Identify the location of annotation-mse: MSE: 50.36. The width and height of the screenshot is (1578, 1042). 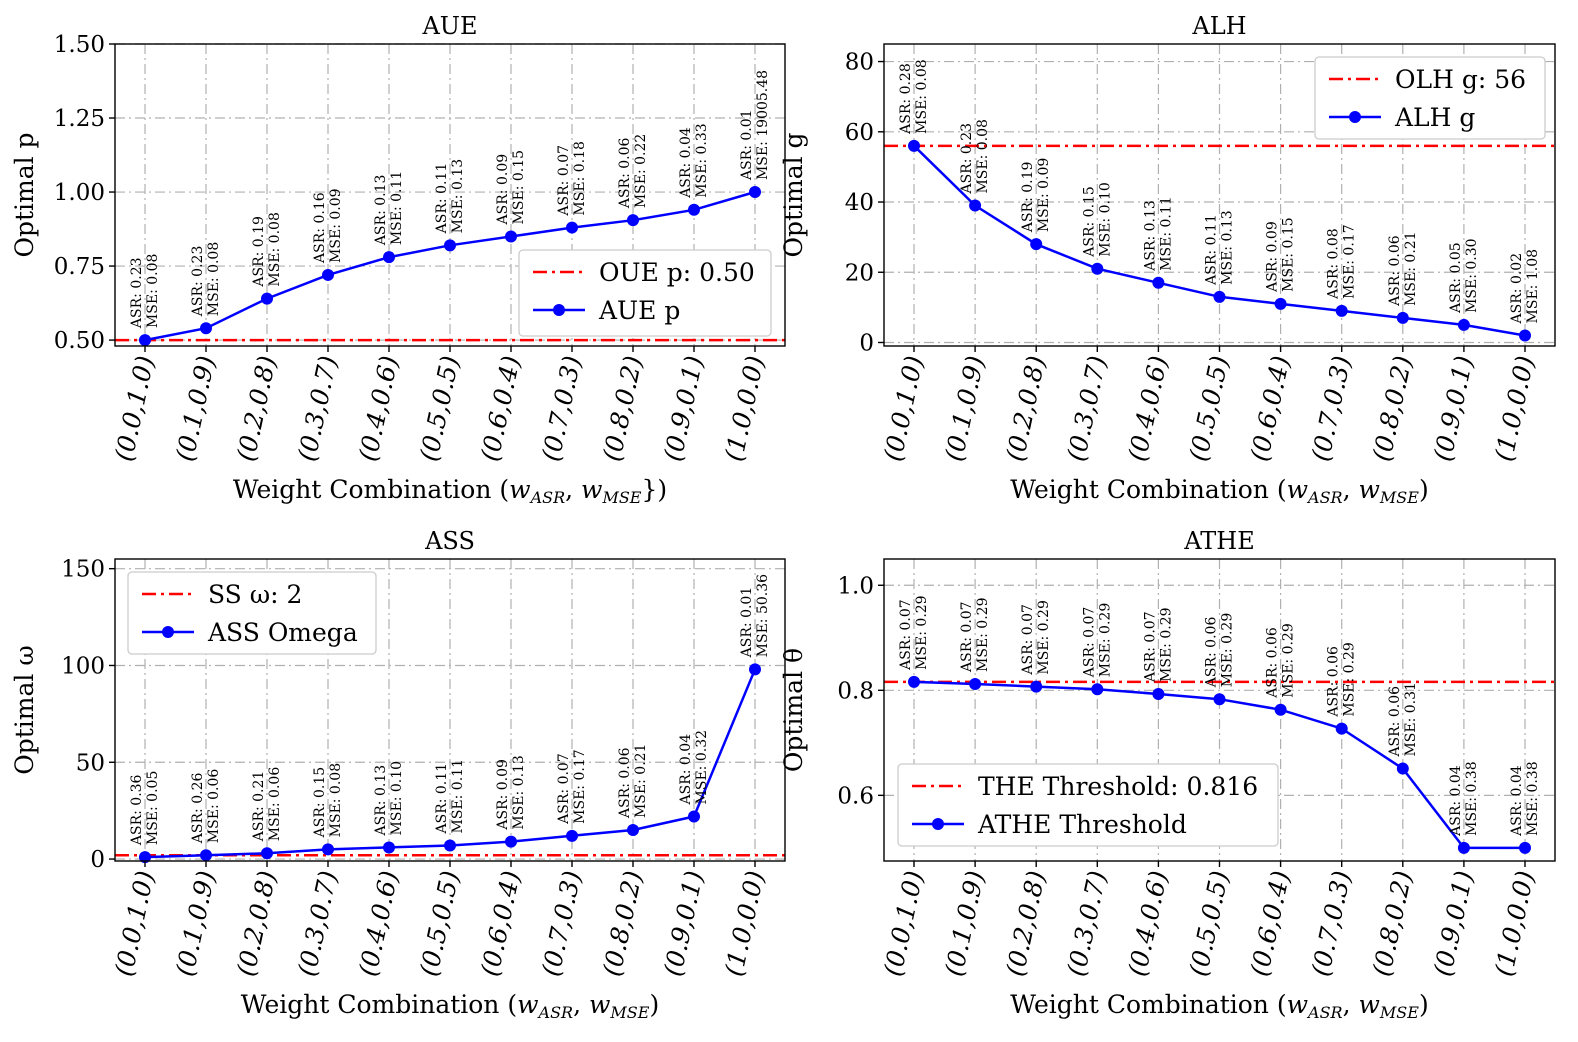
(763, 615).